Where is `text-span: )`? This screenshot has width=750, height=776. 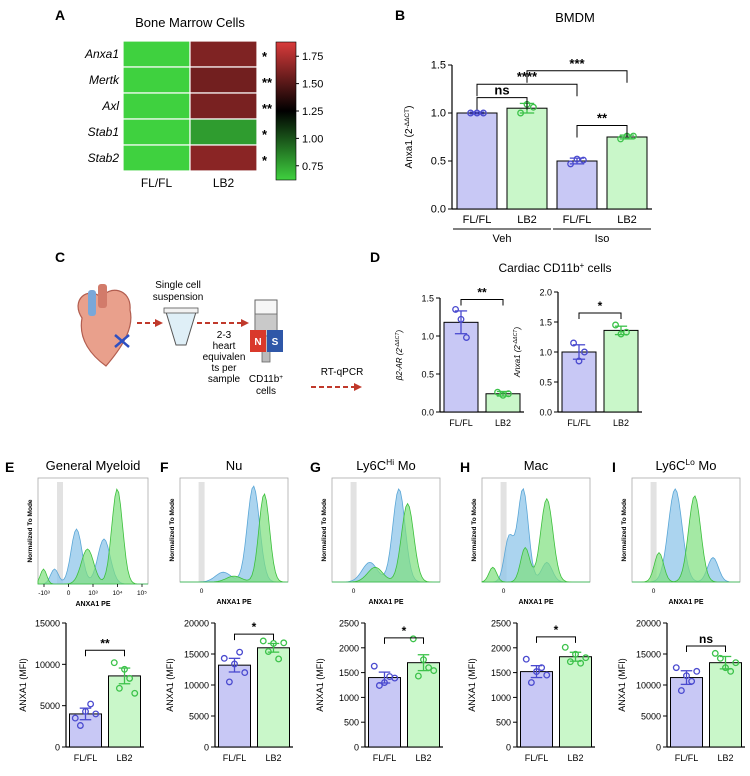 text-span: ) is located at coordinates (409, 107).